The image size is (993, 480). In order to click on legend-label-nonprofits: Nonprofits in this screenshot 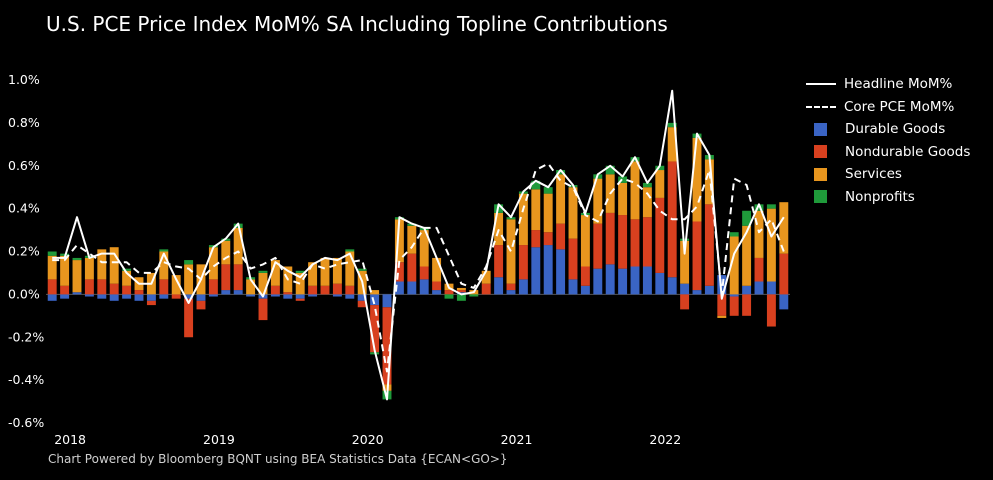, I will do `click(880, 196)`.